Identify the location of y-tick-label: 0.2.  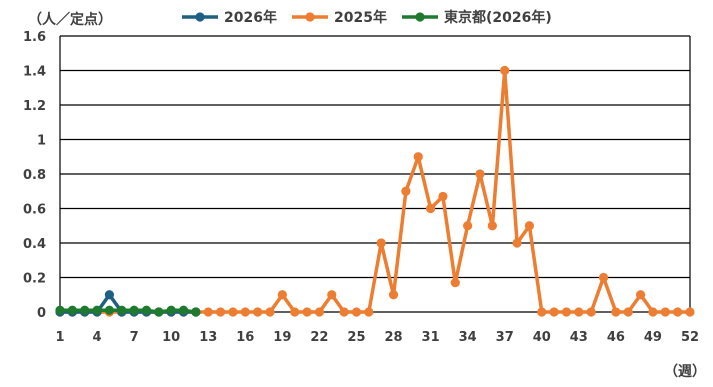
(34, 279).